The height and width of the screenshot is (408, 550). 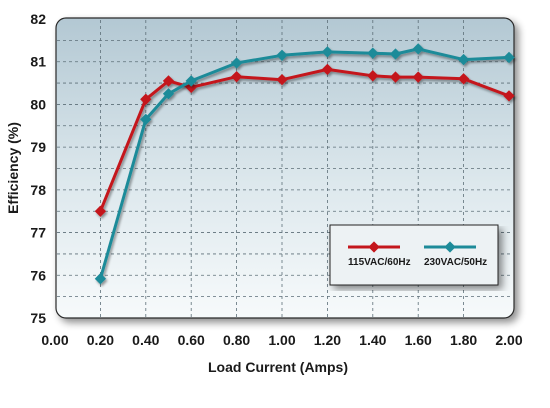 I want to click on y-tick-label: 77, so click(x=38, y=233).